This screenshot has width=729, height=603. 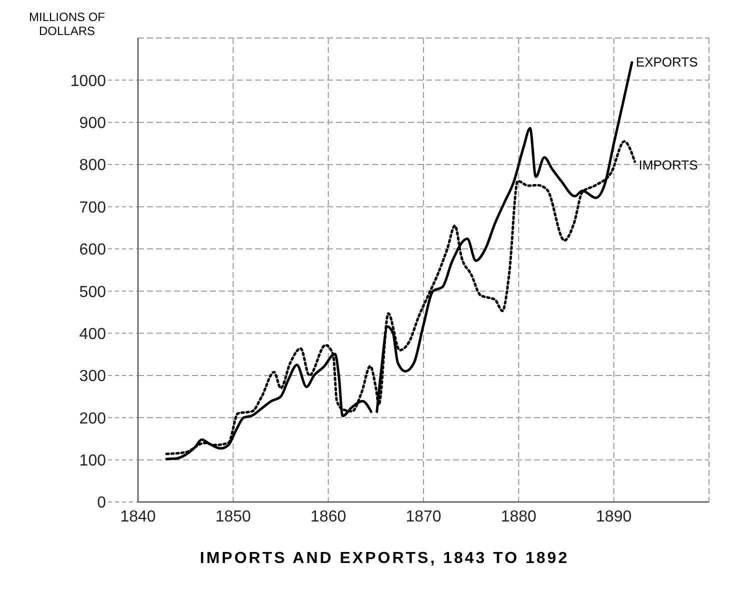 What do you see at coordinates (384, 559) in the screenshot?
I see `text: IMPORTS AND EXPORTS, 1843 TO 1892` at bounding box center [384, 559].